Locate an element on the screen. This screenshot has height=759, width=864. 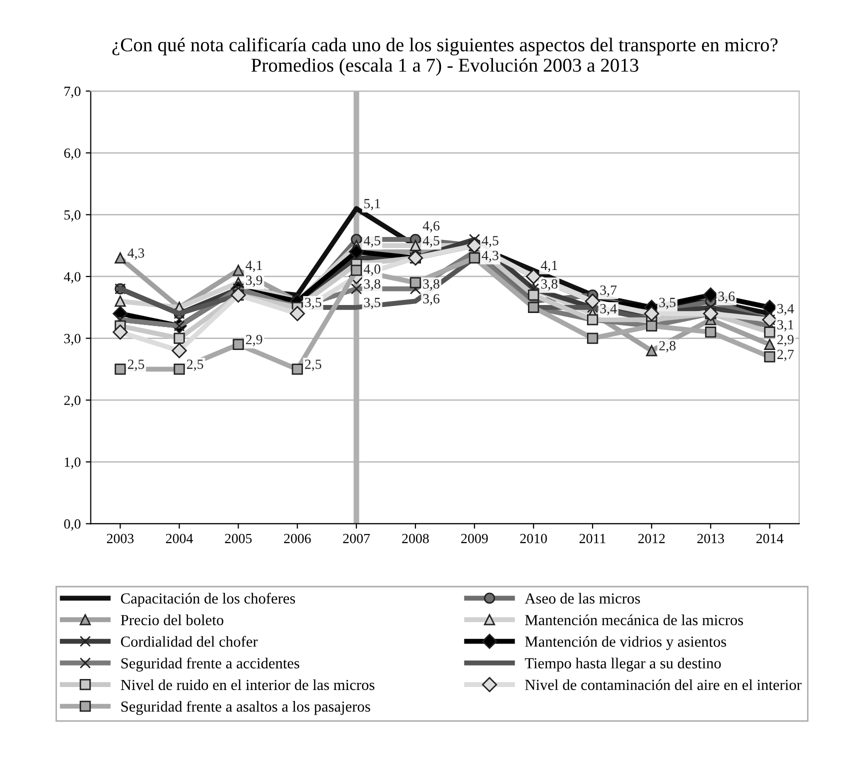
legend-label: Seguridad frente a accidentes is located at coordinates (210, 665).